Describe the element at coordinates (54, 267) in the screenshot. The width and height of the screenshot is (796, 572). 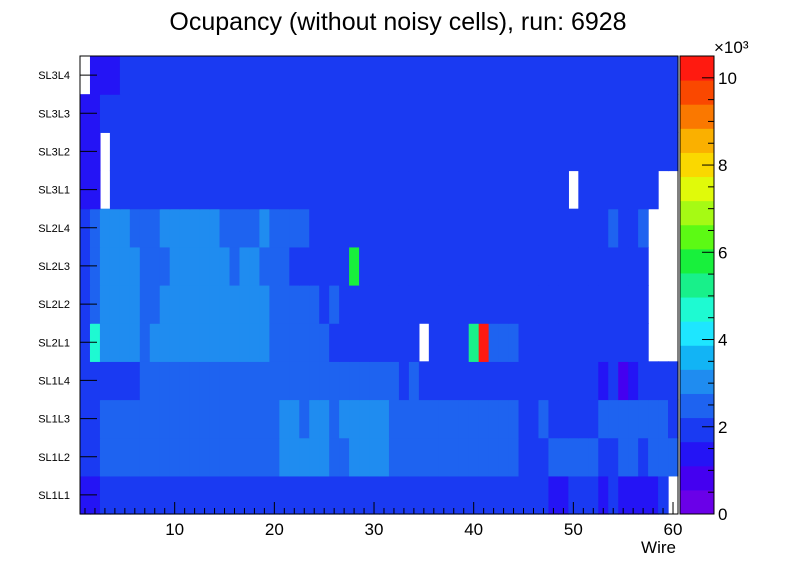
I see `y-tick-label: SL2L3` at that location.